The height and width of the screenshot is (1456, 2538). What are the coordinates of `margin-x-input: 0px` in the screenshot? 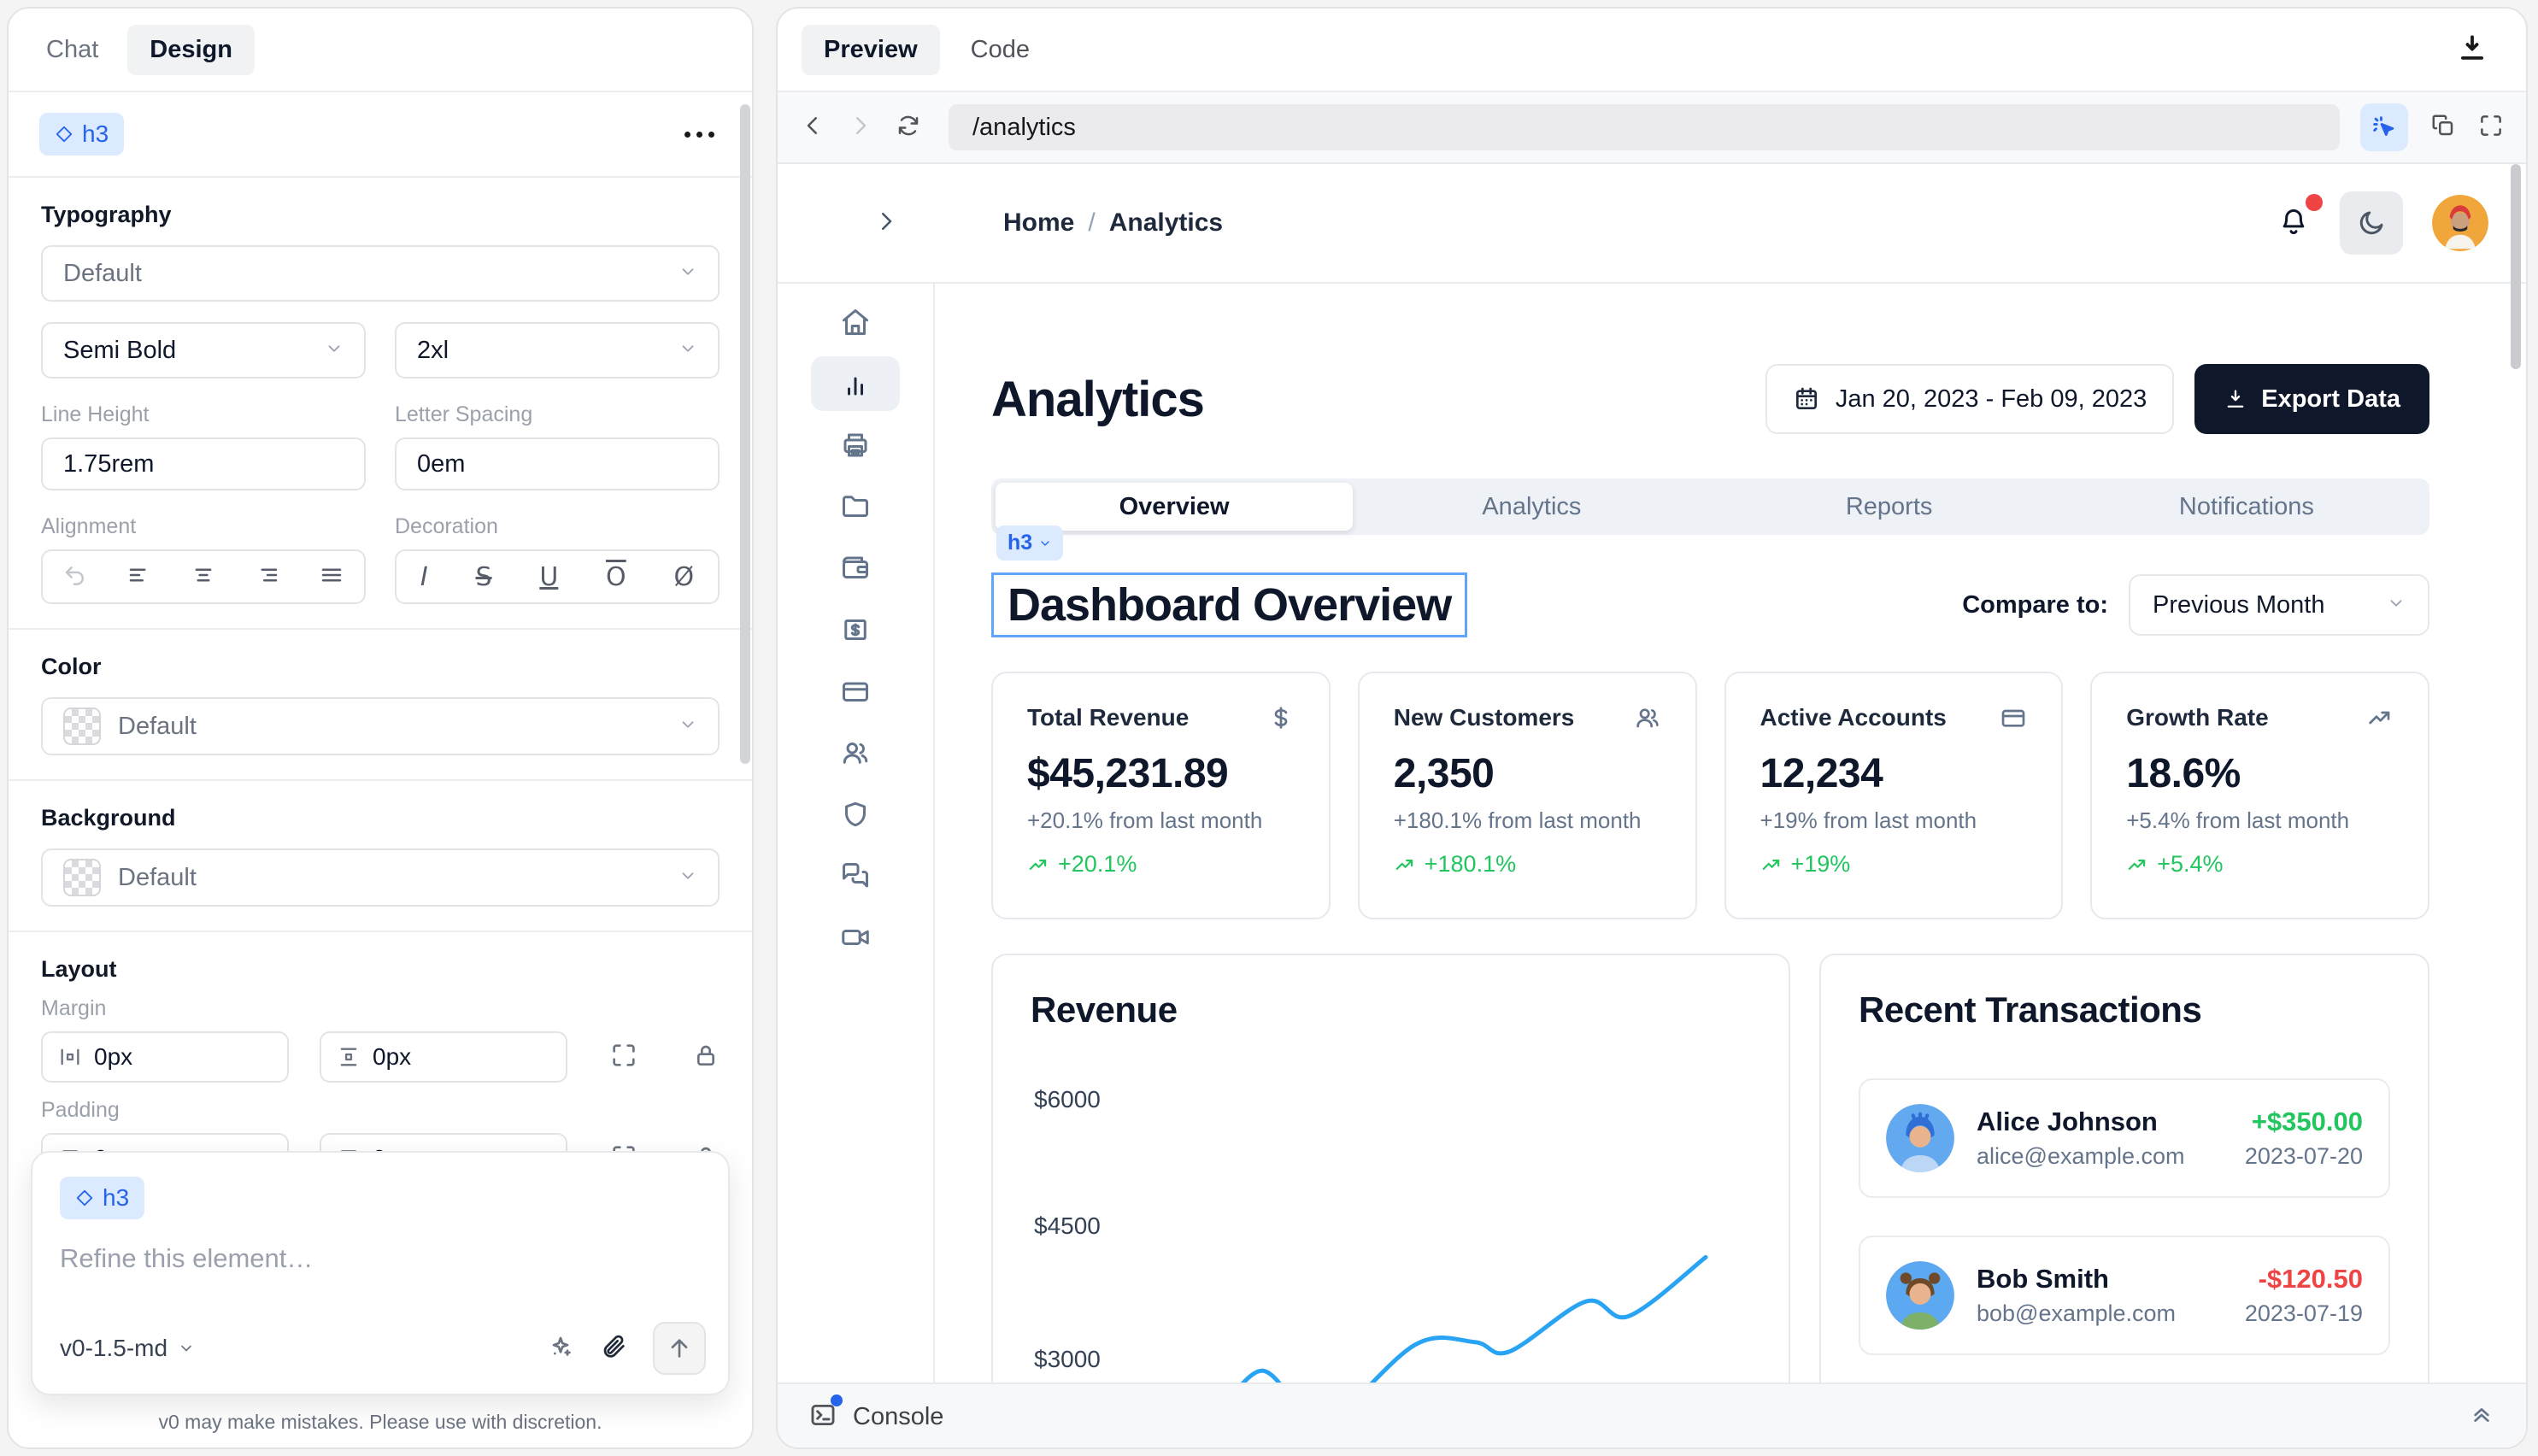 It's located at (165, 1057).